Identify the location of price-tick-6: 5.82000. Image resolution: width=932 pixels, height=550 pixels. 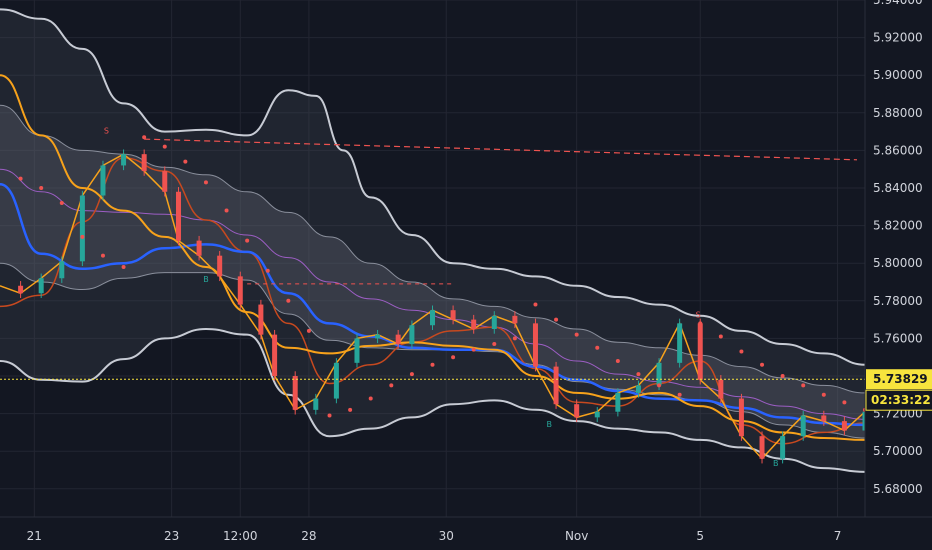
(898, 226).